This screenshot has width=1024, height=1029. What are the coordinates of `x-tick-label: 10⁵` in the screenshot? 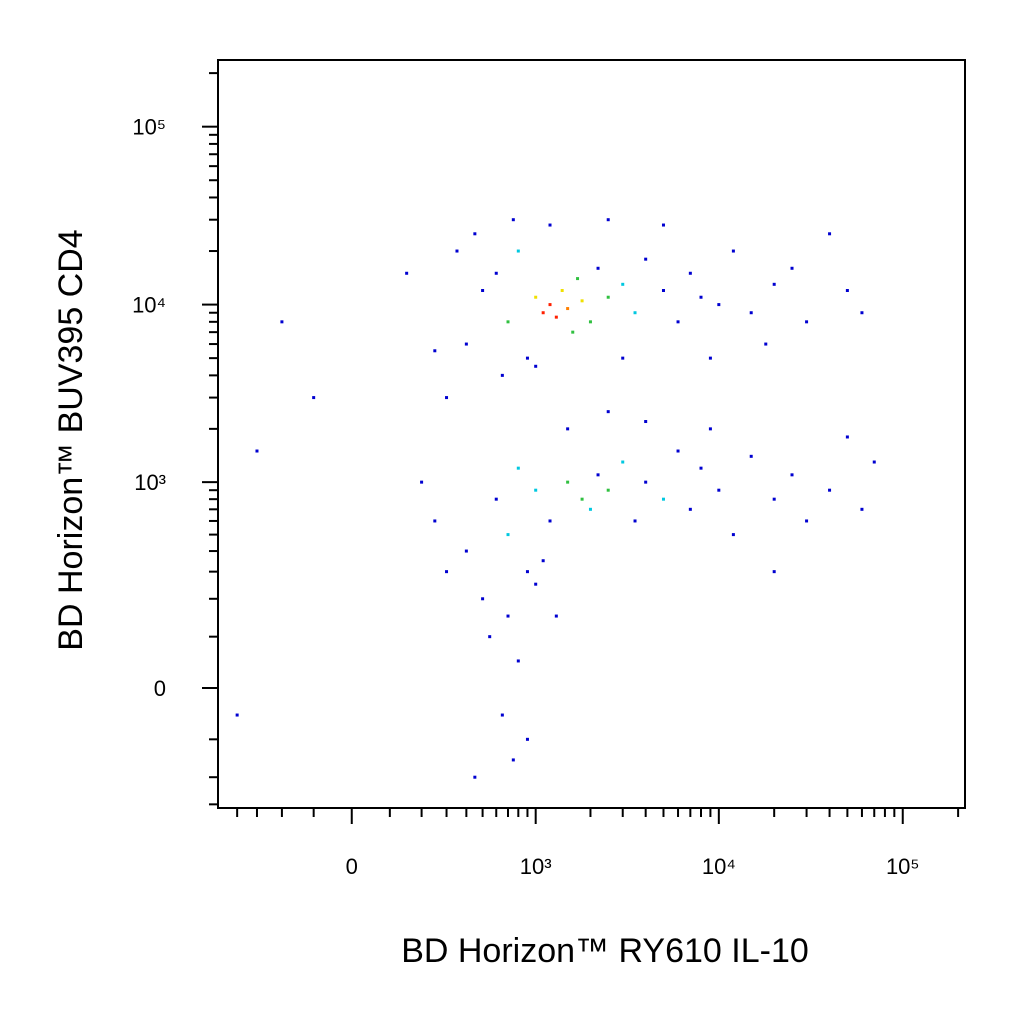 It's located at (903, 866).